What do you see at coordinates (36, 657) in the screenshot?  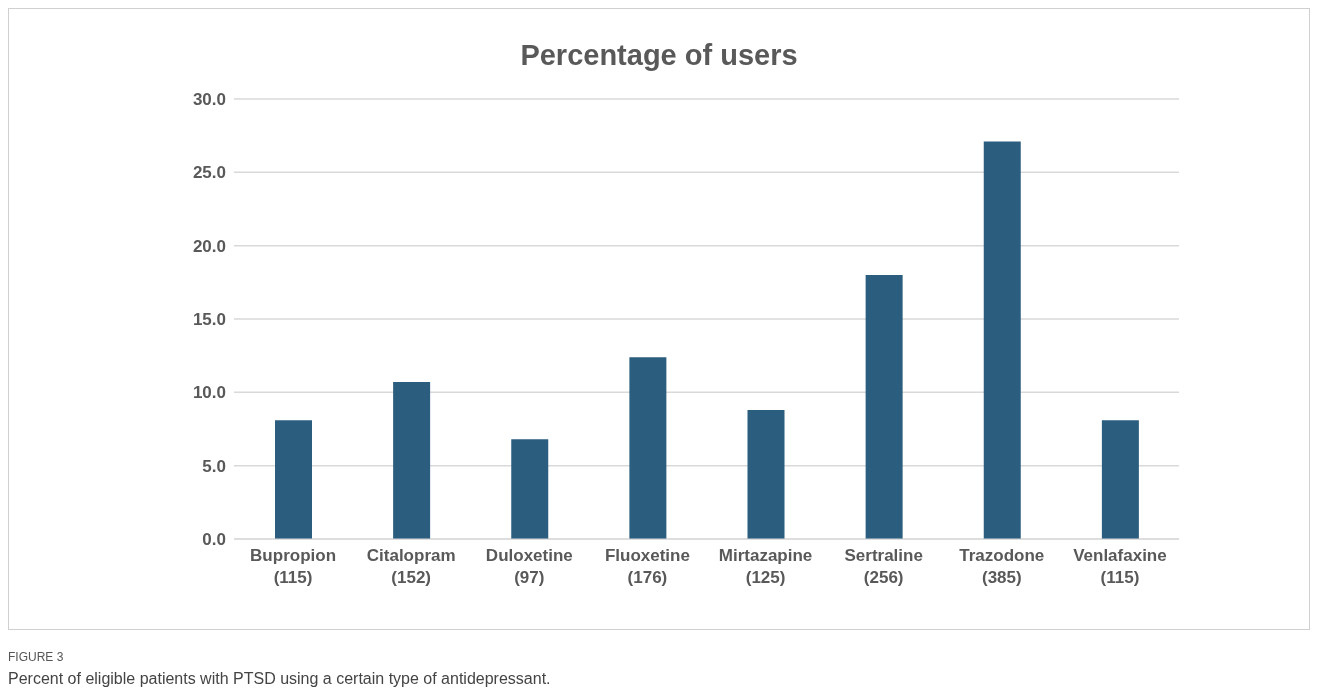 I see `caption: FIGURE 3` at bounding box center [36, 657].